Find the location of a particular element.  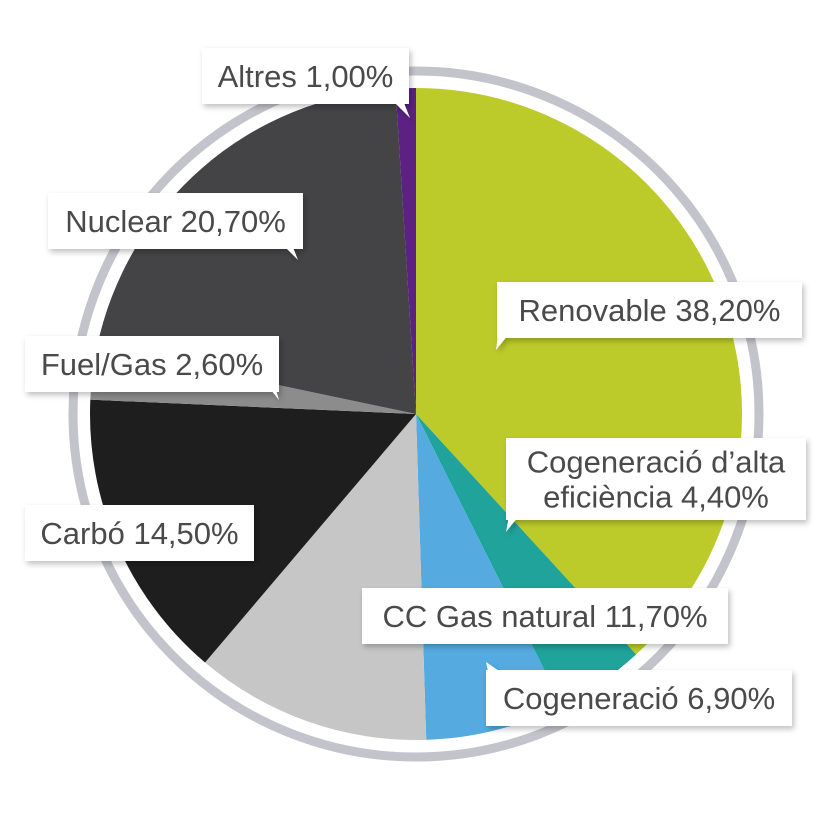

data-label: Cogeneració 6,90% is located at coordinates (639, 698).